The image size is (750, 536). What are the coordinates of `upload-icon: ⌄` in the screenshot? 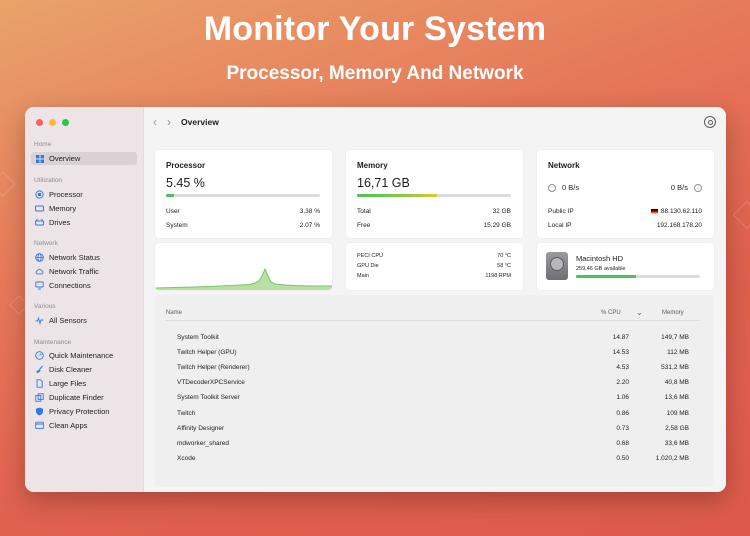 It's located at (698, 187).